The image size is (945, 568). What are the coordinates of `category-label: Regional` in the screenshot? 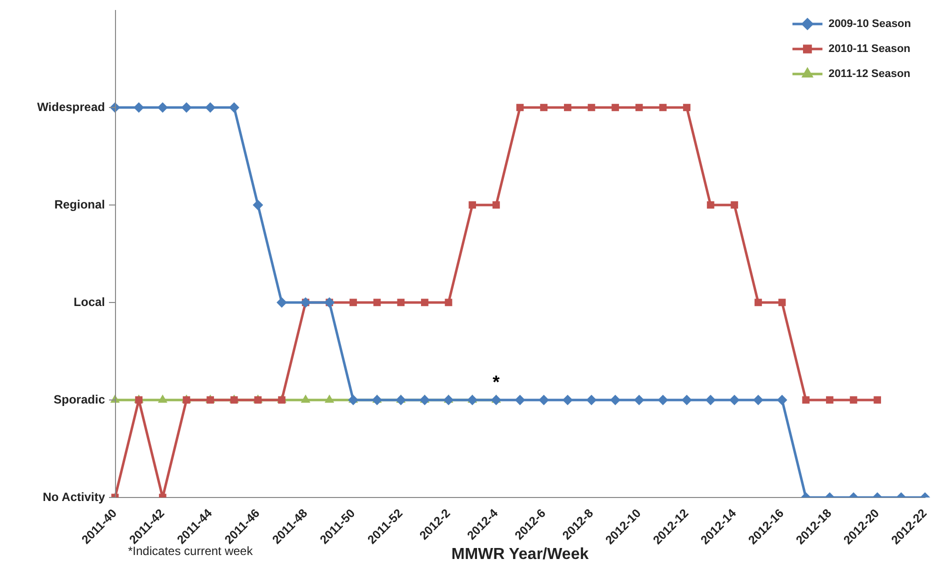 It's located at (79, 204).